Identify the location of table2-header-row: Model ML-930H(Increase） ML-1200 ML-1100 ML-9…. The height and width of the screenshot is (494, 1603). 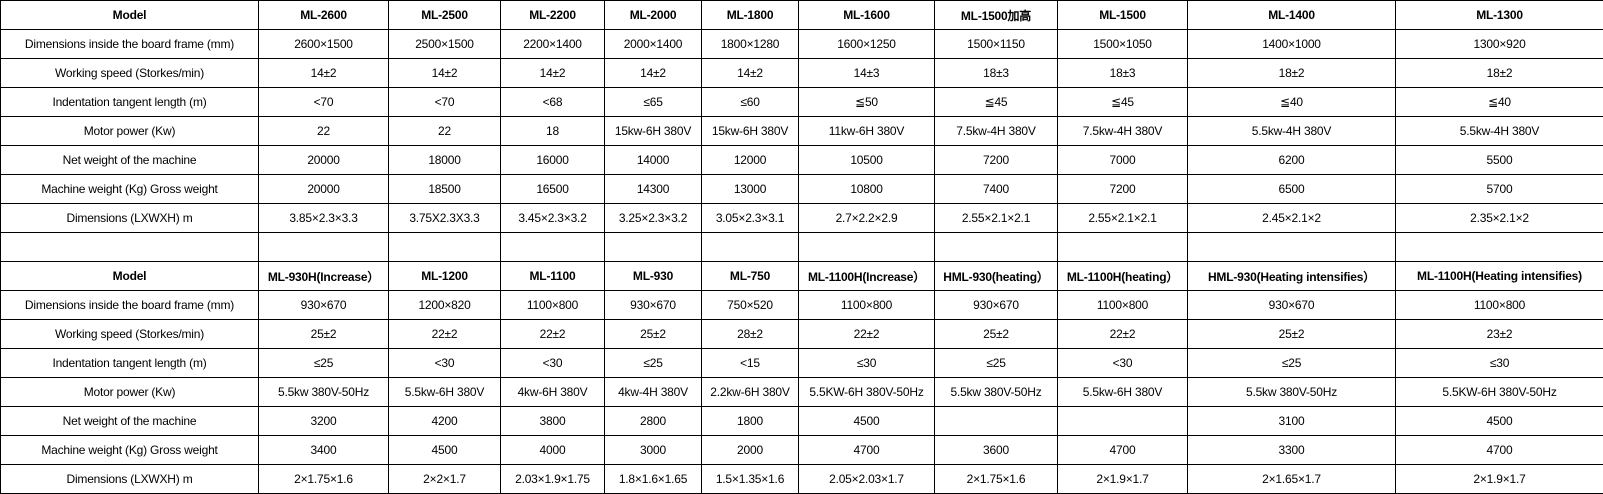
(801, 276).